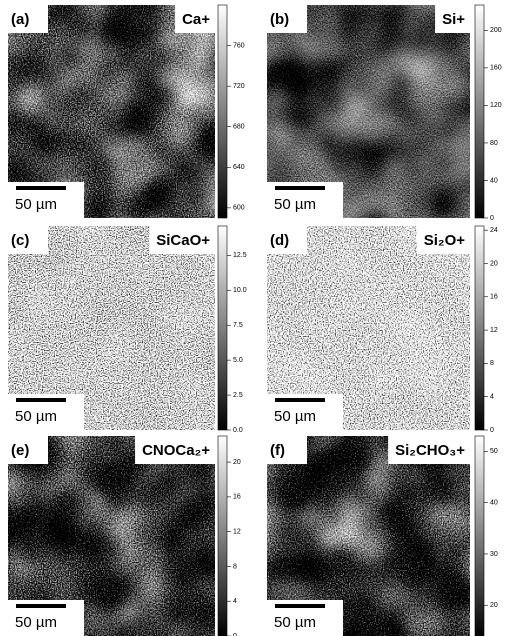 Image resolution: width=509 pixels, height=636 pixels. Describe the element at coordinates (494, 451) in the screenshot. I see `colorbar-tick-label: 50` at that location.